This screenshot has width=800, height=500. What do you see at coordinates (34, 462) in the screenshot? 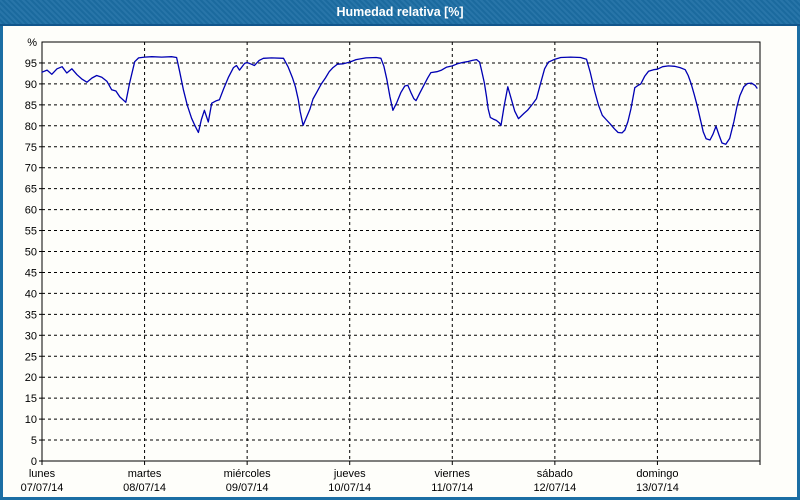
I see `y-tick-label: 0` at bounding box center [34, 462].